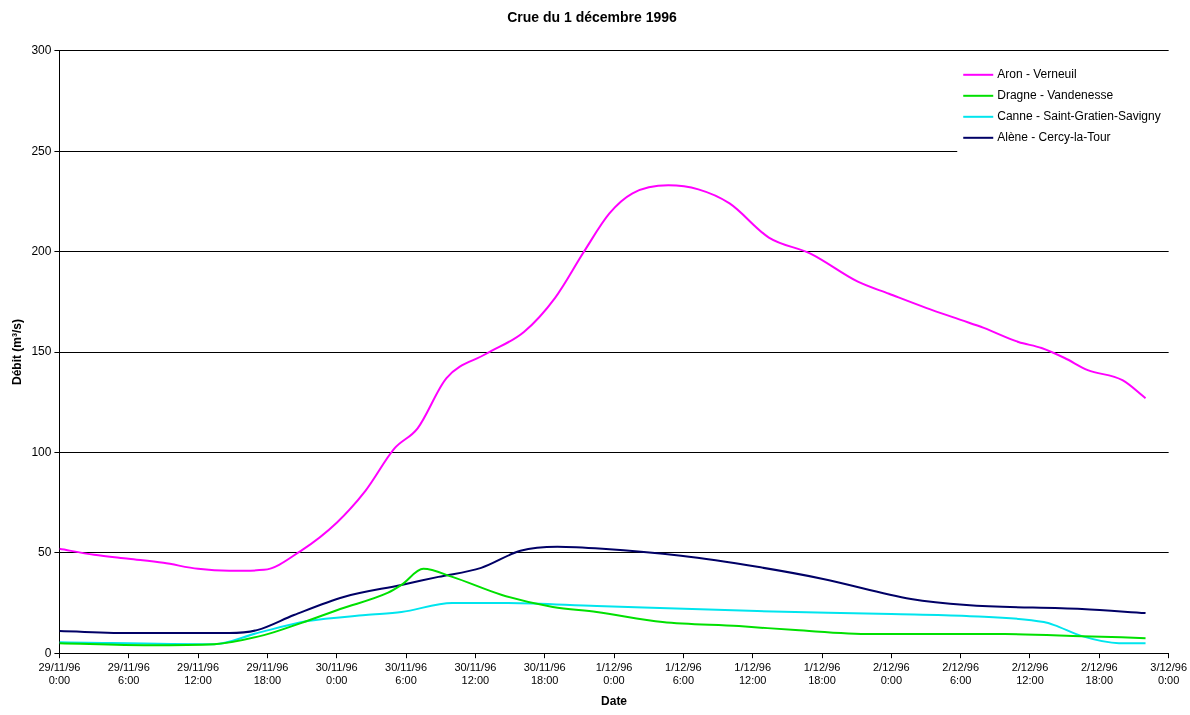  What do you see at coordinates (128, 673) in the screenshot?
I see `x-tick-label: 29/11/96 6:00` at bounding box center [128, 673].